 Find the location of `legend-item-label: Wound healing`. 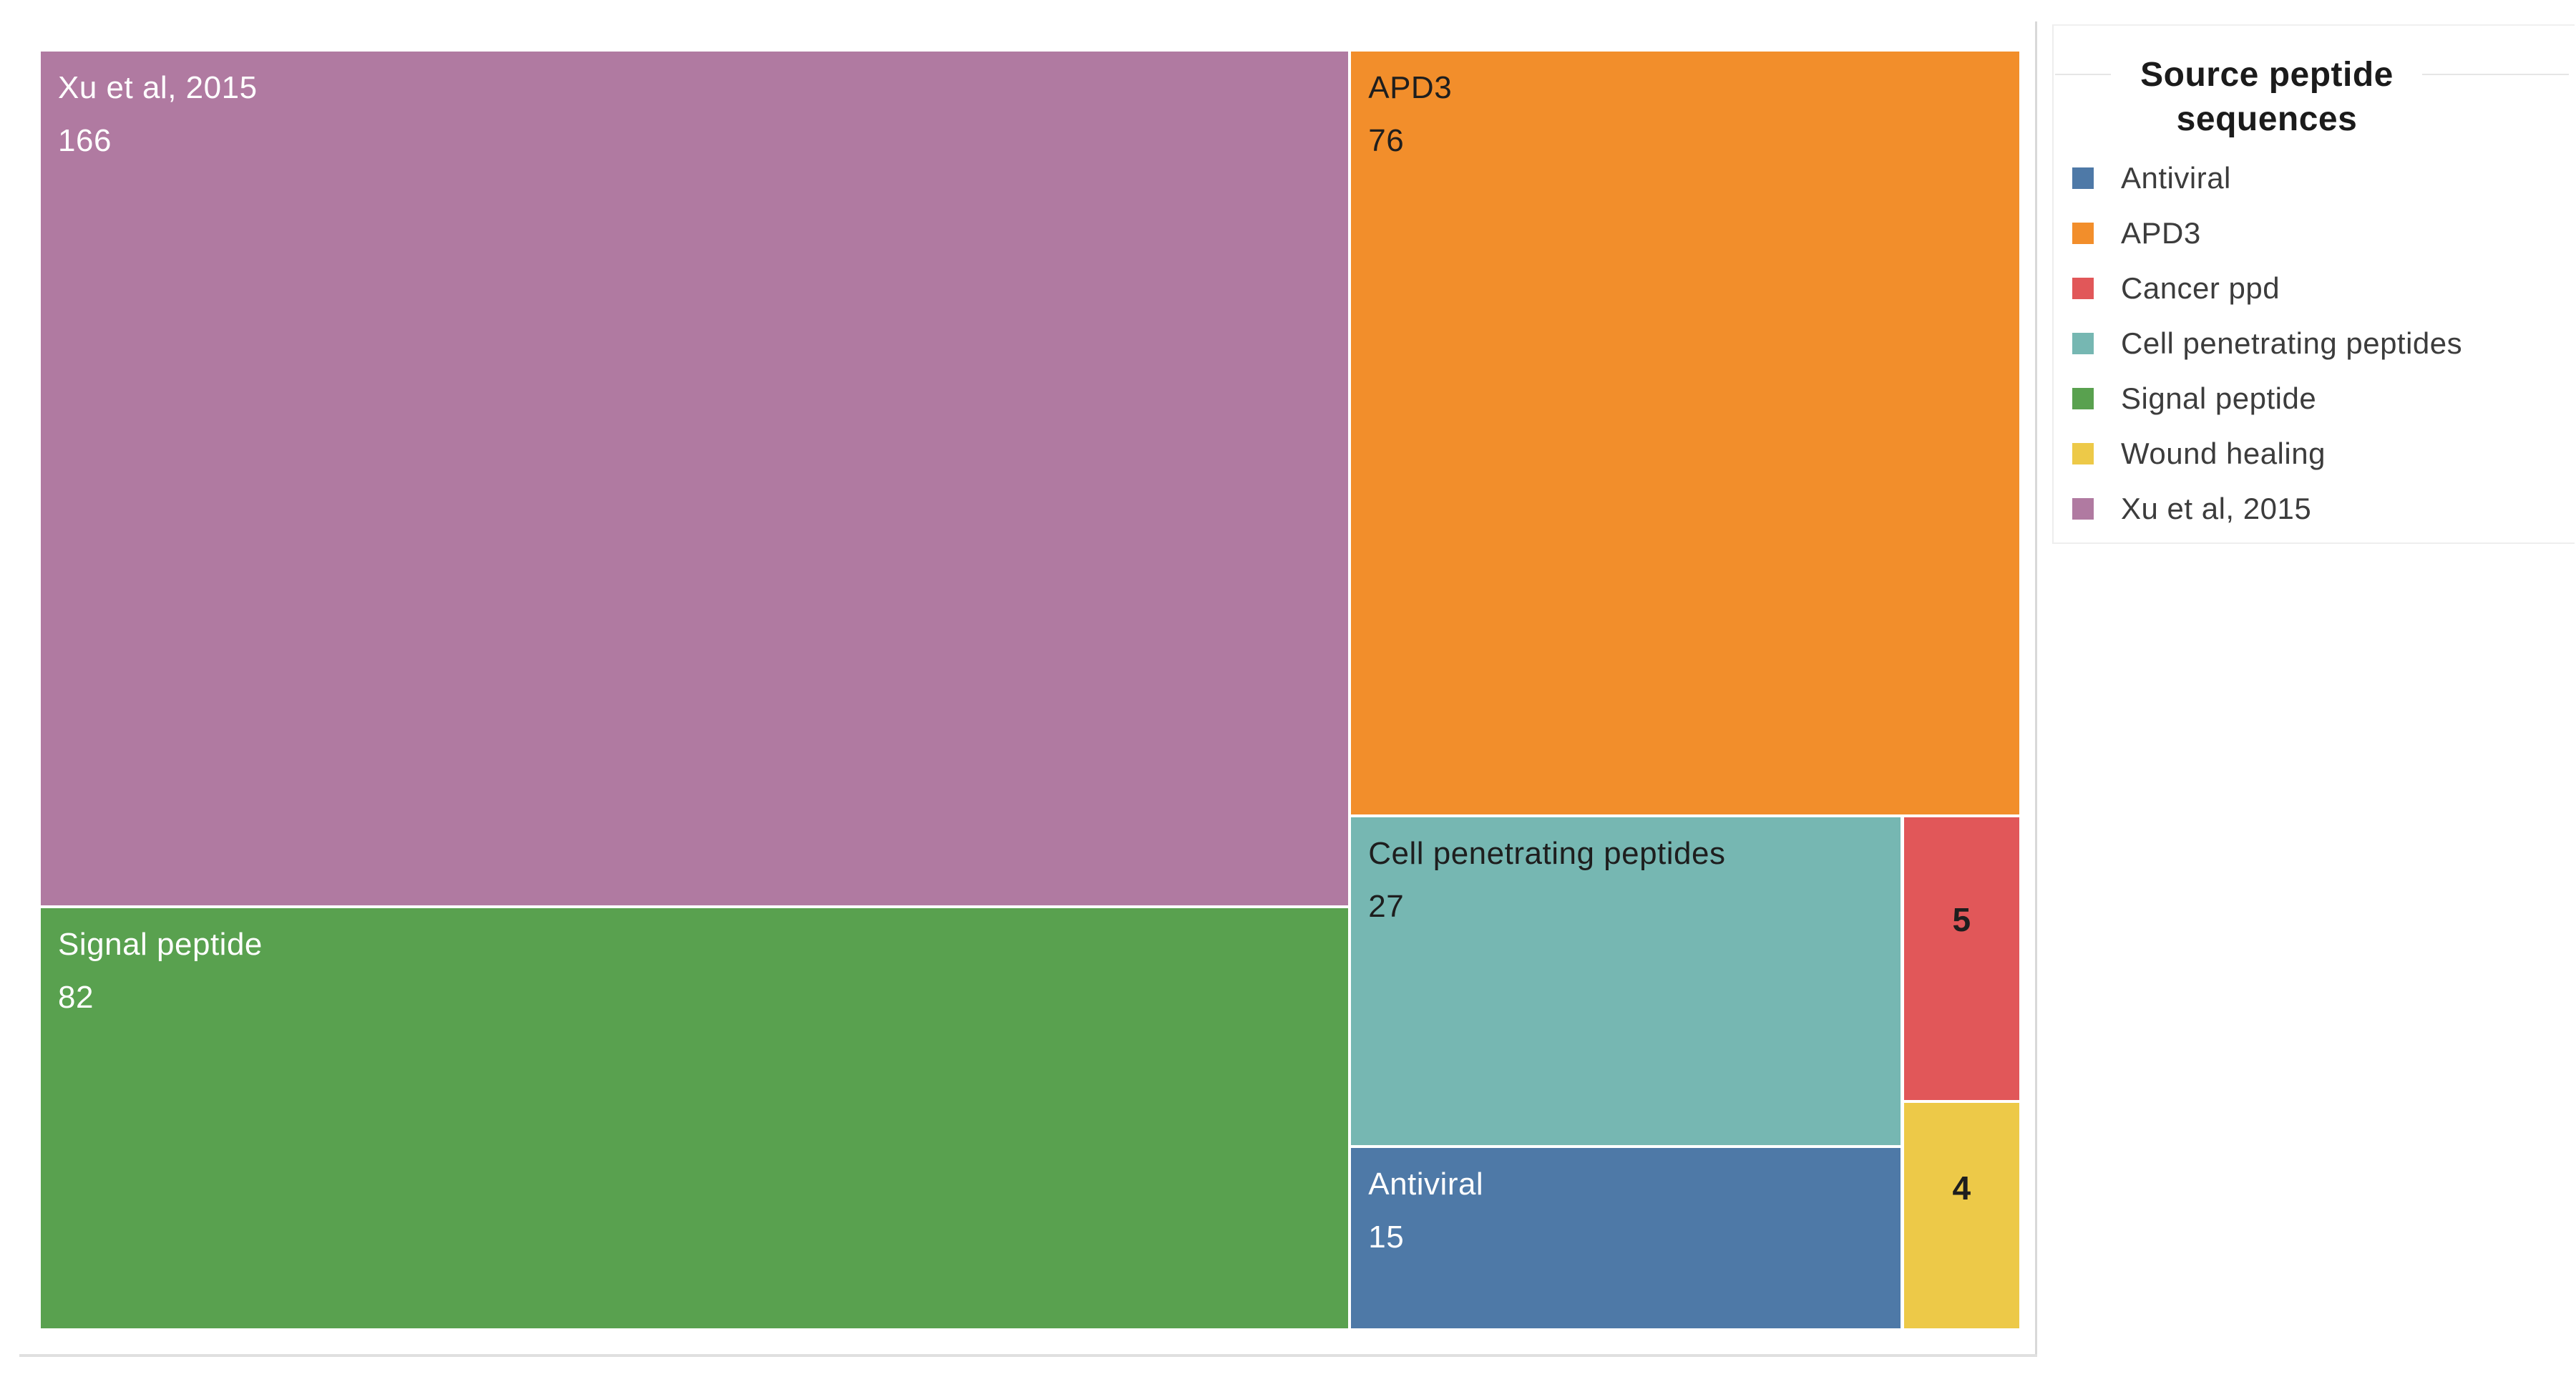

legend-item-label: Wound healing is located at coordinates (2223, 453).